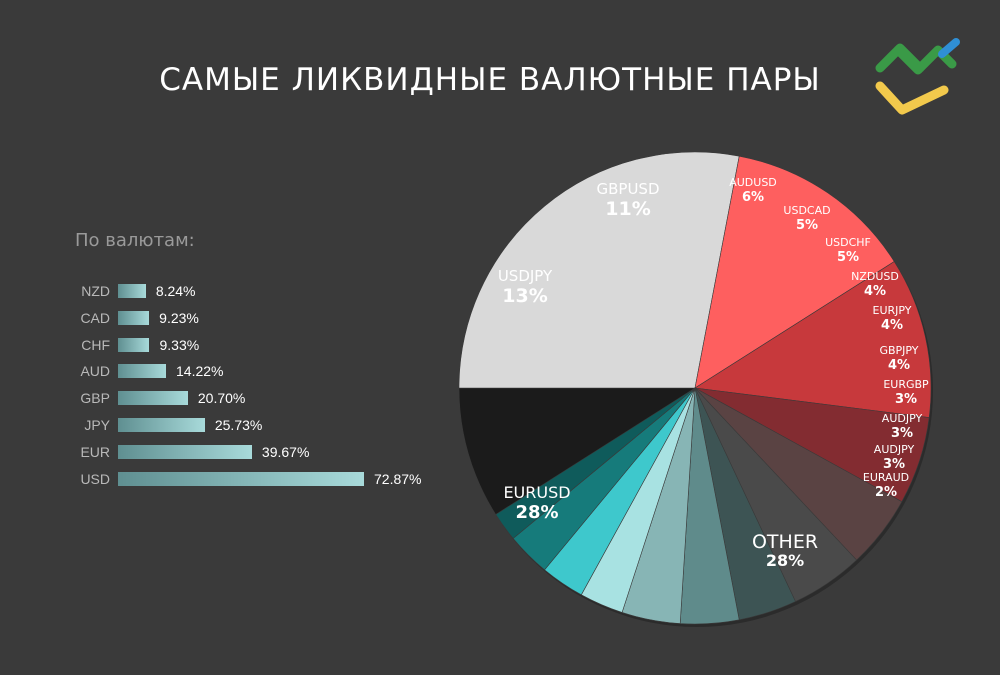 The height and width of the screenshot is (675, 1000). What do you see at coordinates (134, 317) in the screenshot?
I see `bar-cad` at bounding box center [134, 317].